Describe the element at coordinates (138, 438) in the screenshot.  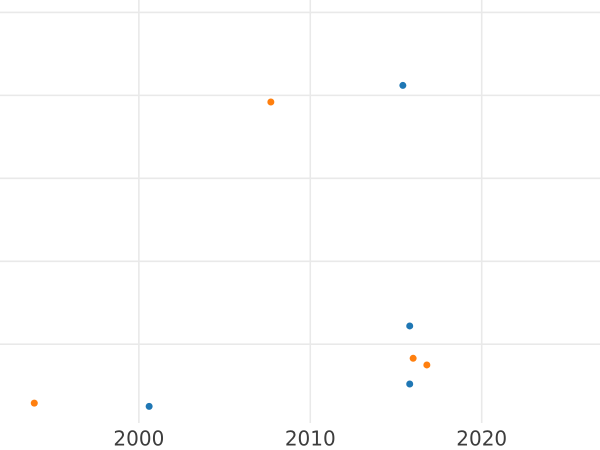
I see `x-tick-label: 2000` at that location.